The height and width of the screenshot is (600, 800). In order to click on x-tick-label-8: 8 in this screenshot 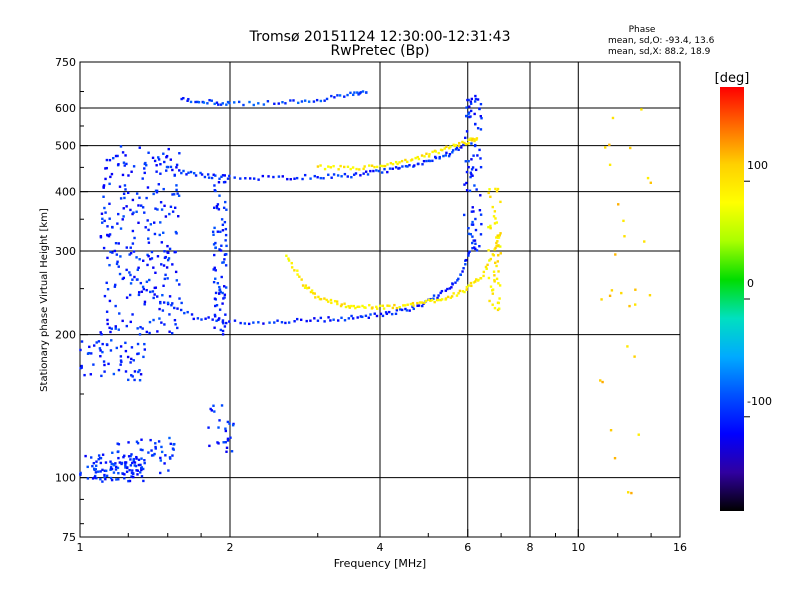, I will do `click(530, 547)`.